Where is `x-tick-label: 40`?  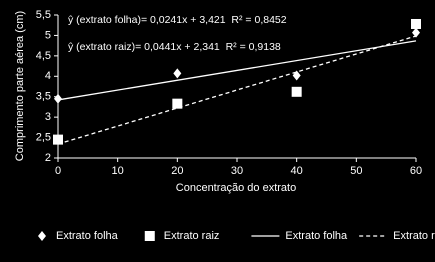 x-tick-label: 40 is located at coordinates (297, 171).